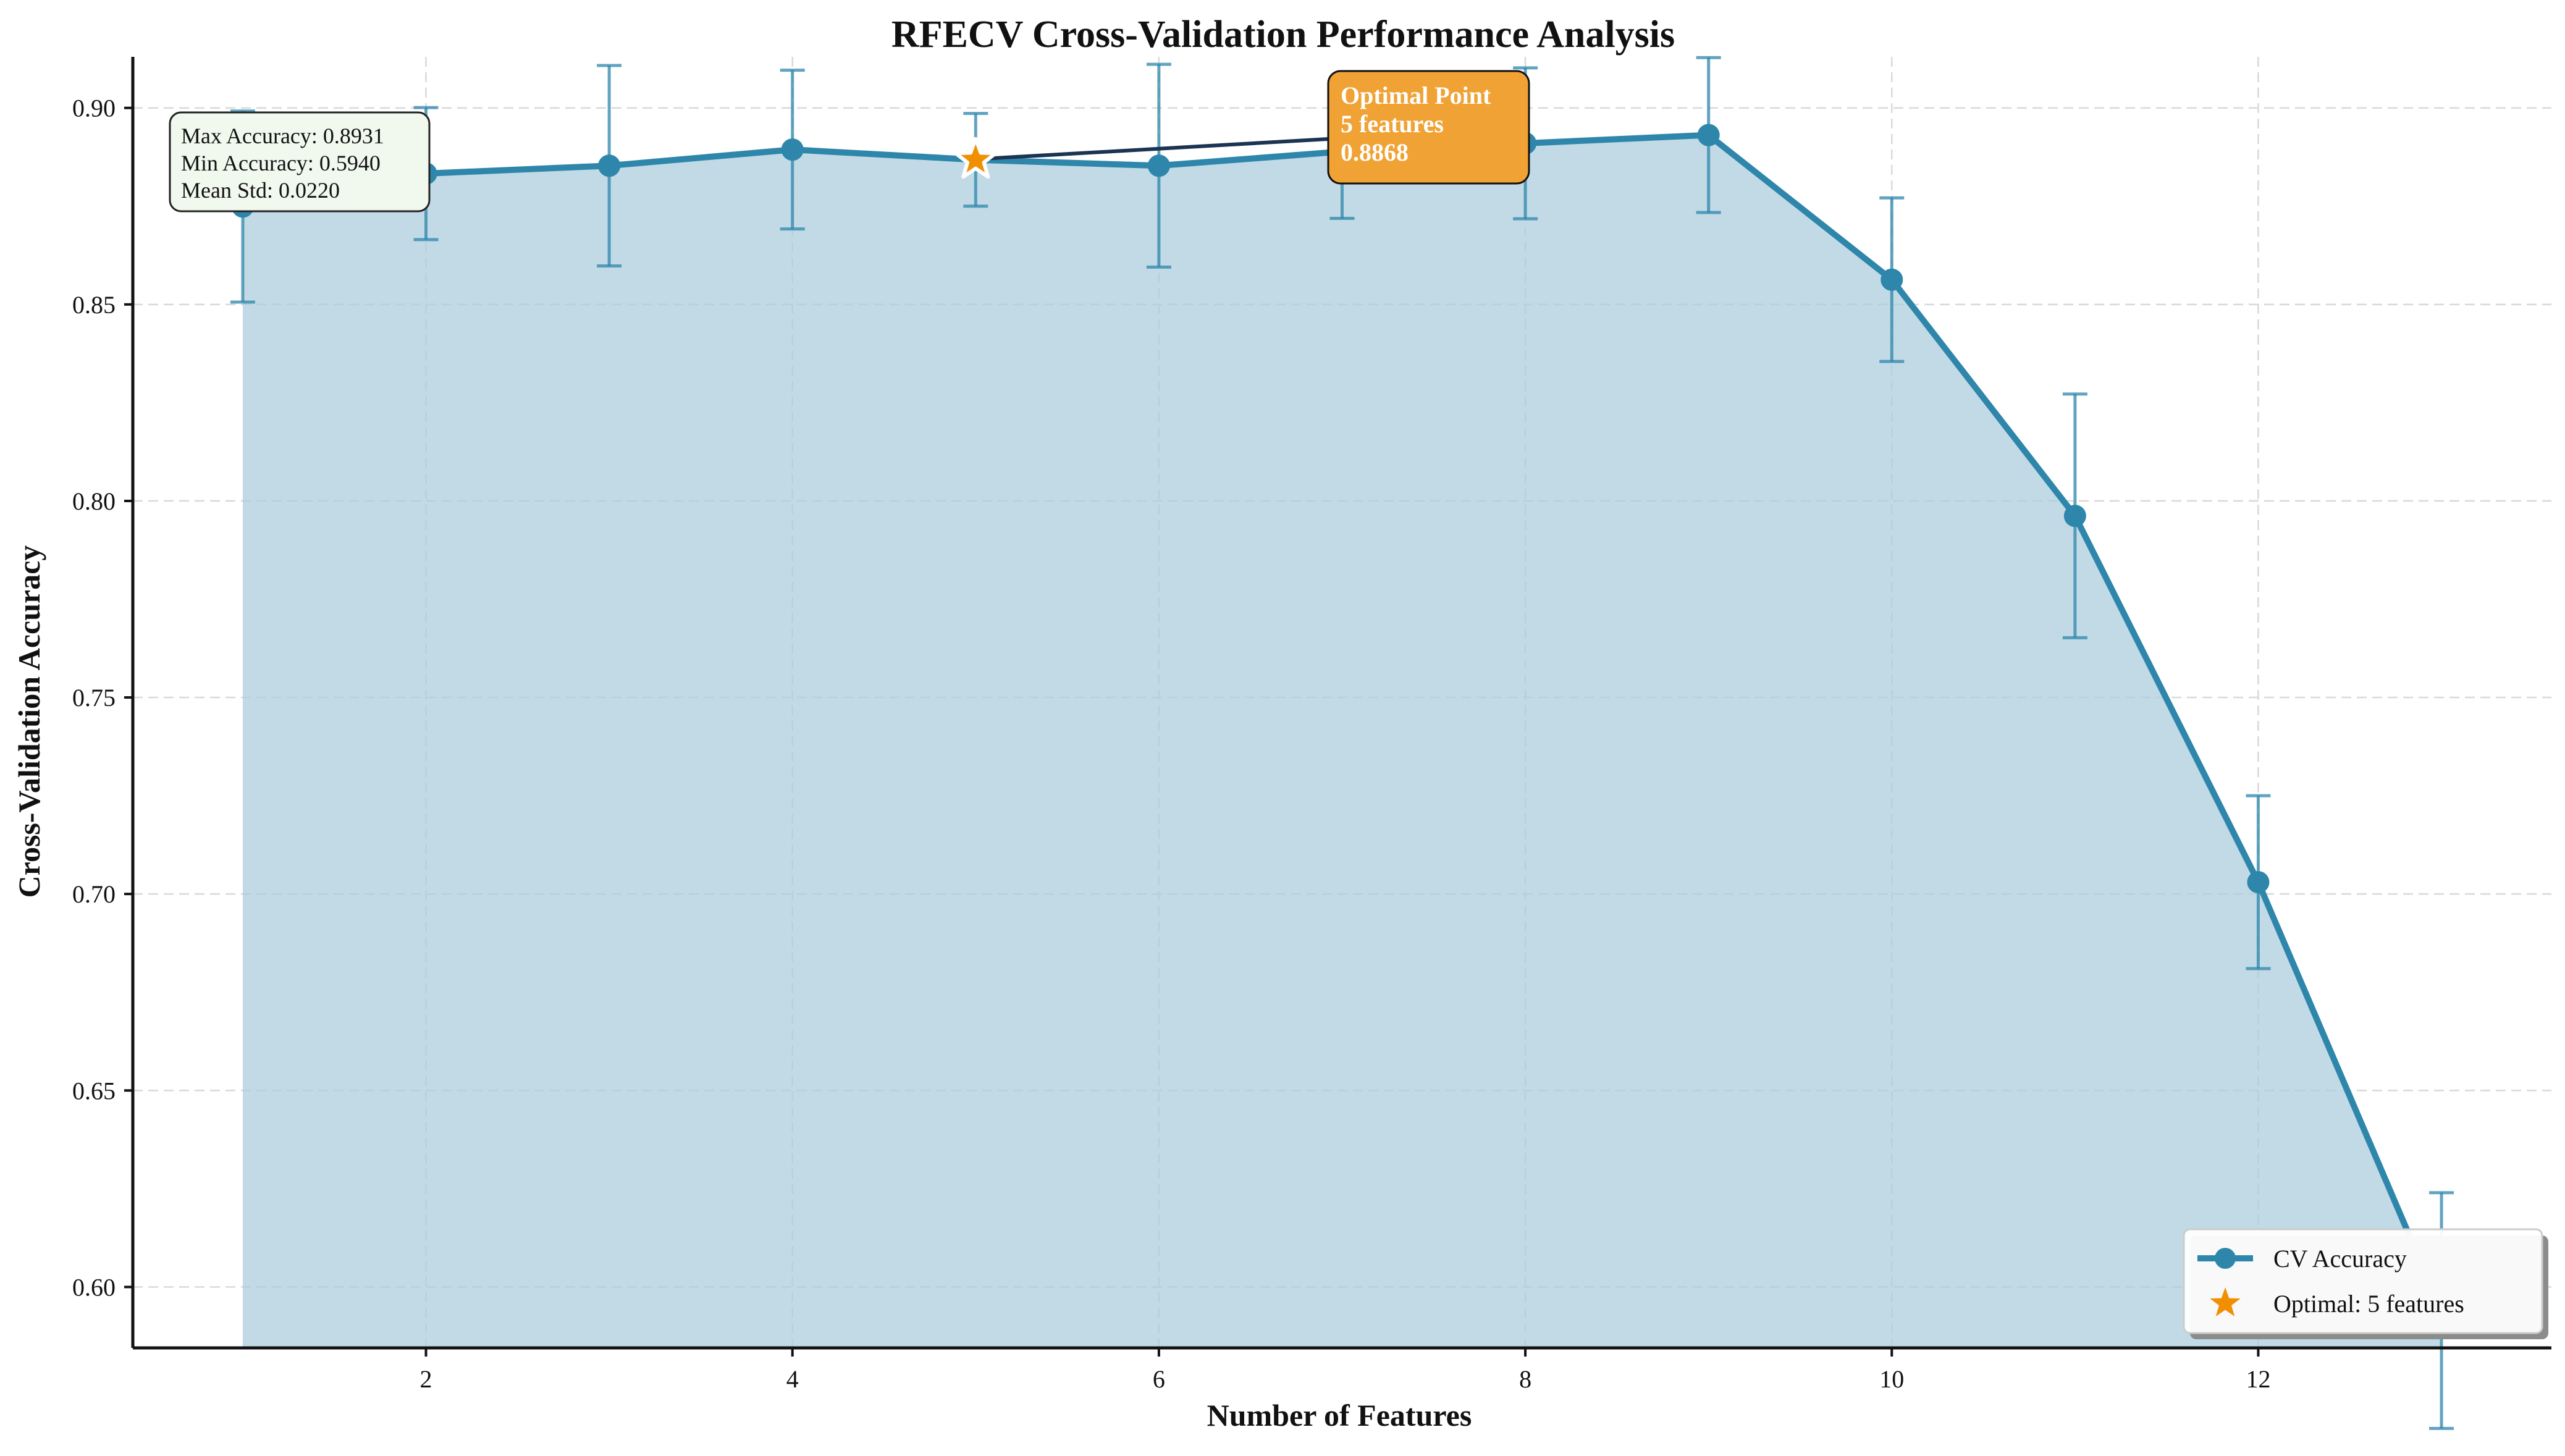 The width and height of the screenshot is (2565, 1456). What do you see at coordinates (792, 1379) in the screenshot?
I see `x-tick-label: 4` at bounding box center [792, 1379].